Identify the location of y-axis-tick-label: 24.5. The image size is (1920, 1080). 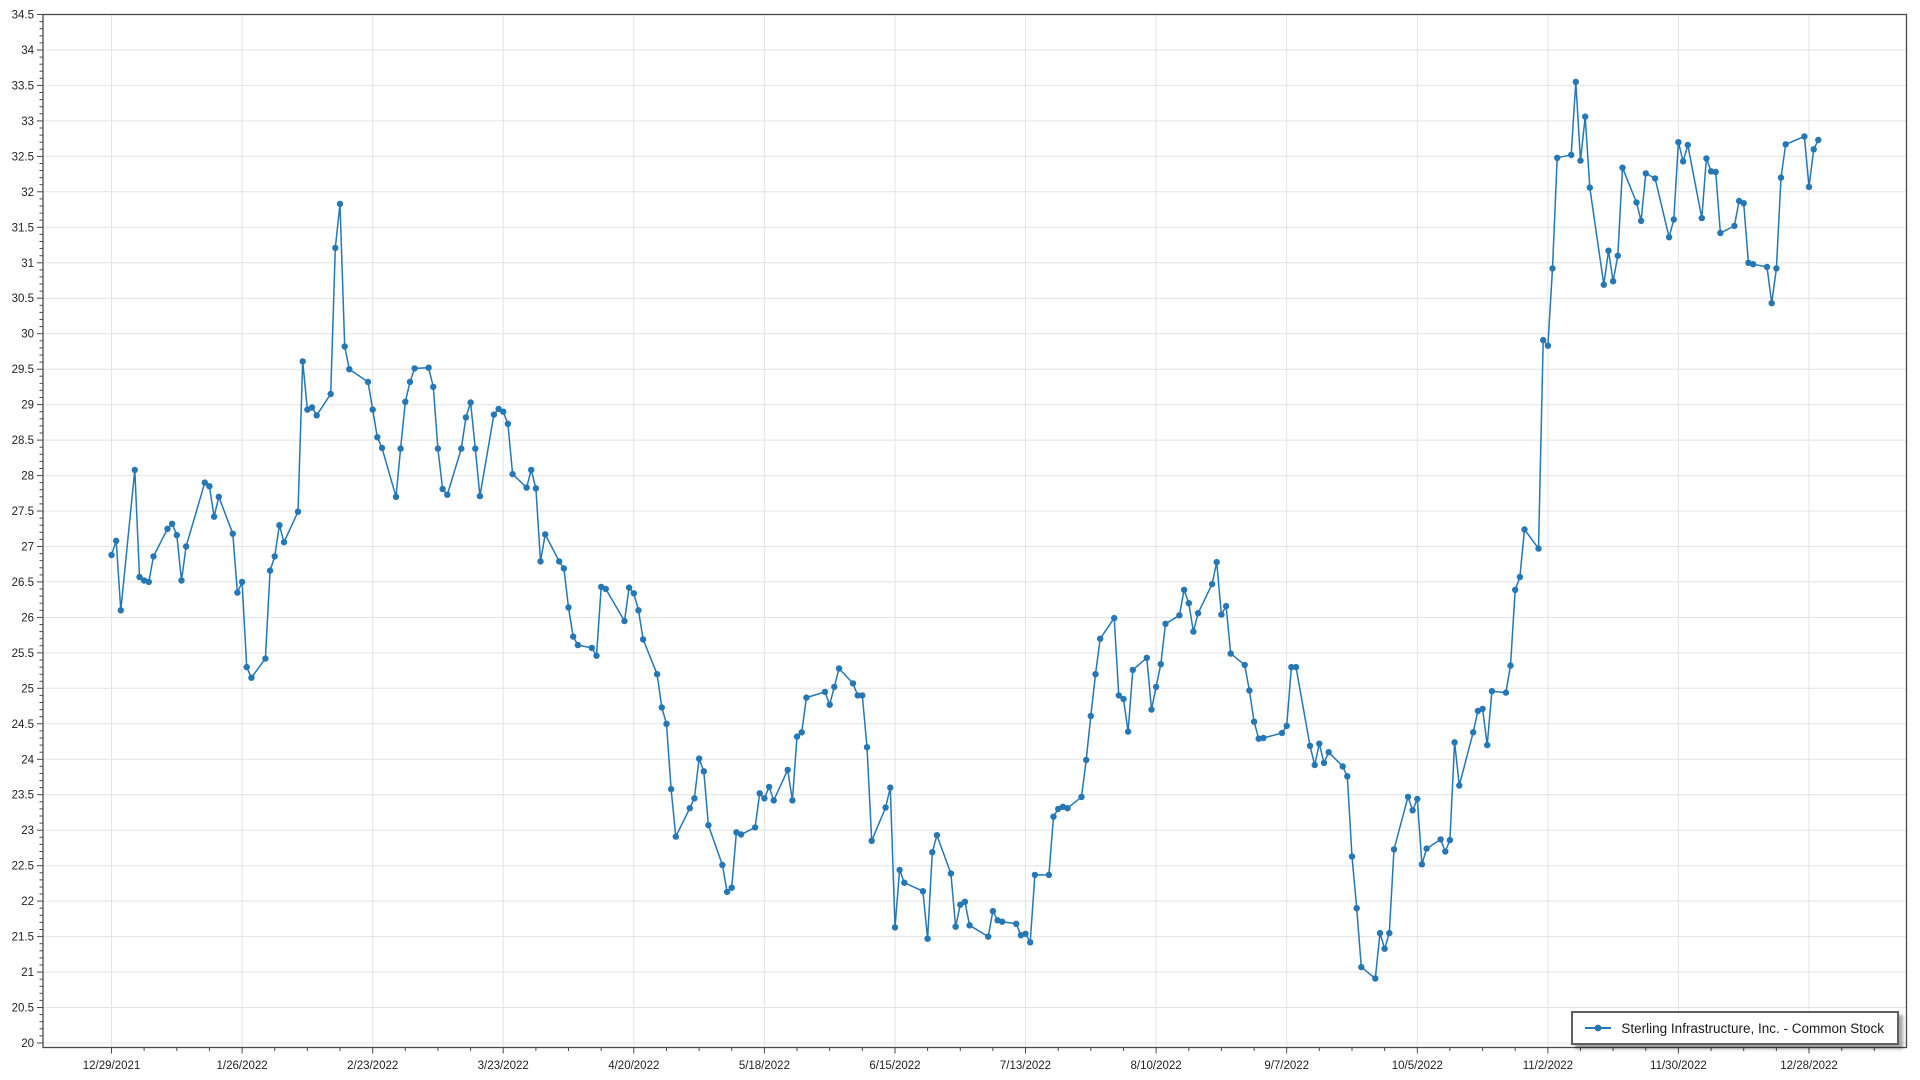
(23, 725).